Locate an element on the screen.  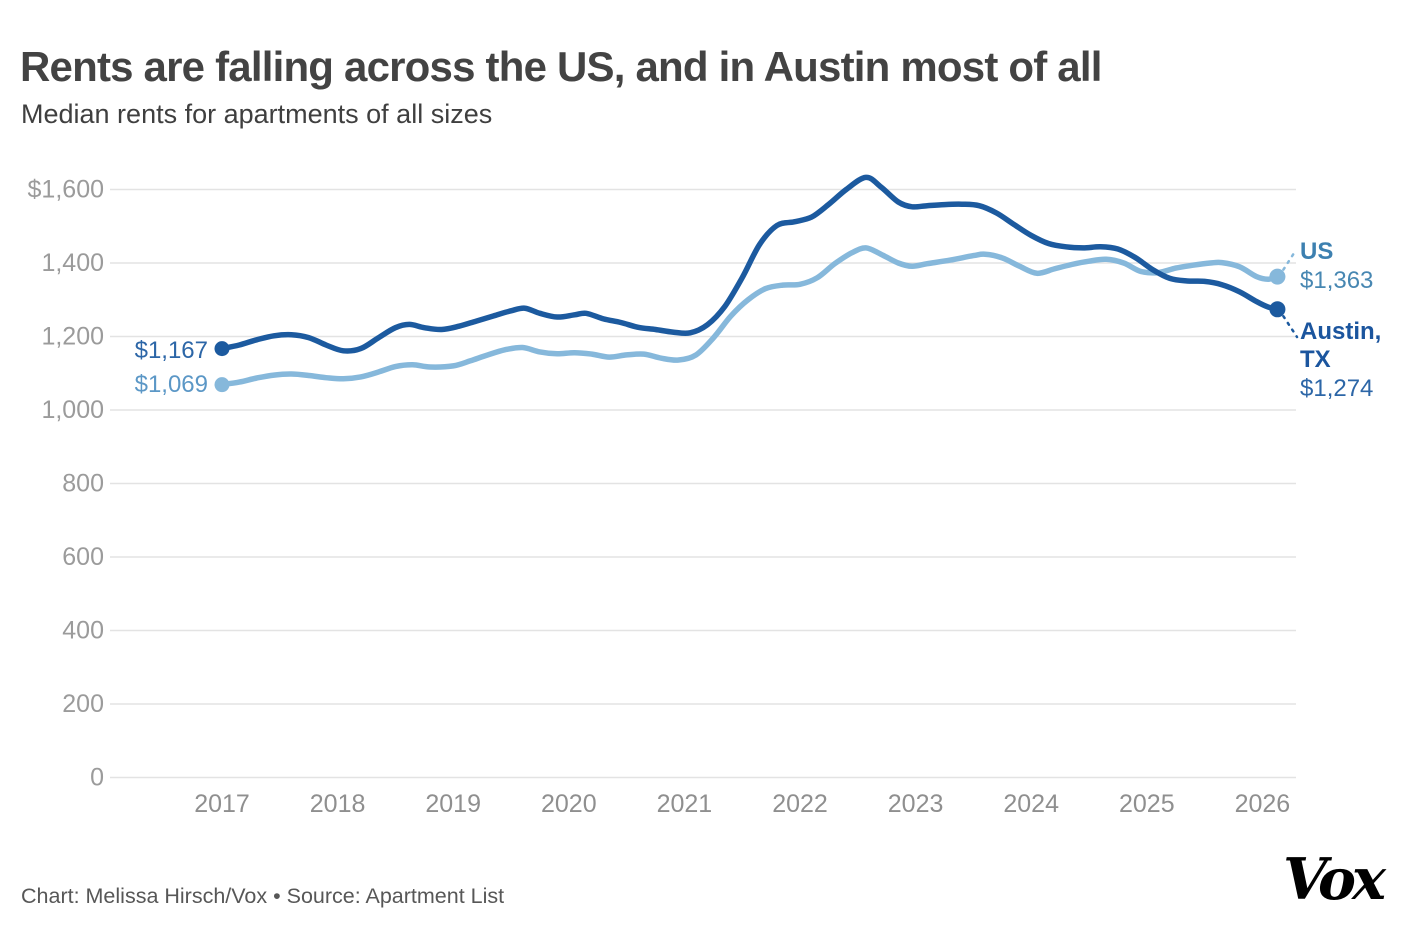
chart-subtitle: Median rents for apartments of all sizes is located at coordinates (257, 114).